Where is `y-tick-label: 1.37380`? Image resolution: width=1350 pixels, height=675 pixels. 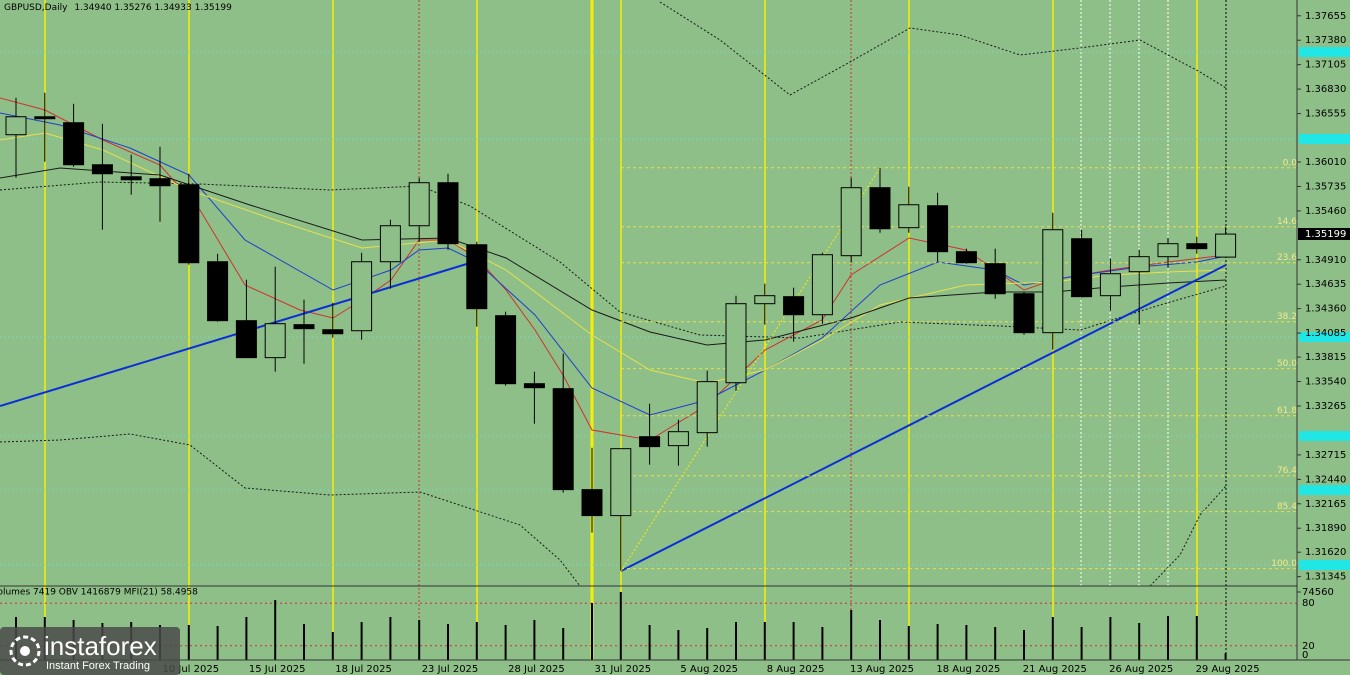
y-tick-label: 1.37380 is located at coordinates (1325, 40).